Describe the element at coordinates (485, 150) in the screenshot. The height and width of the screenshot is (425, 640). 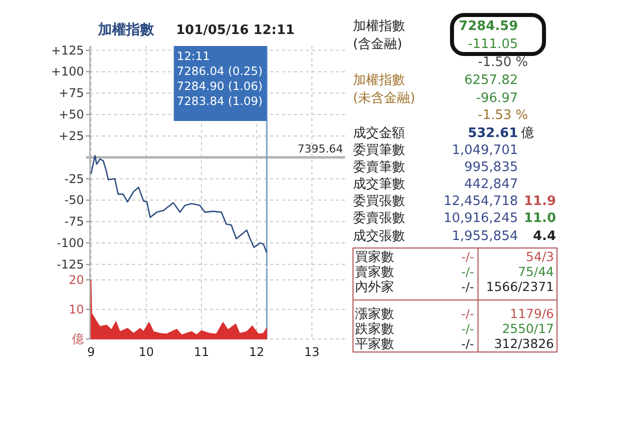
I see `text: 1,049,701` at that location.